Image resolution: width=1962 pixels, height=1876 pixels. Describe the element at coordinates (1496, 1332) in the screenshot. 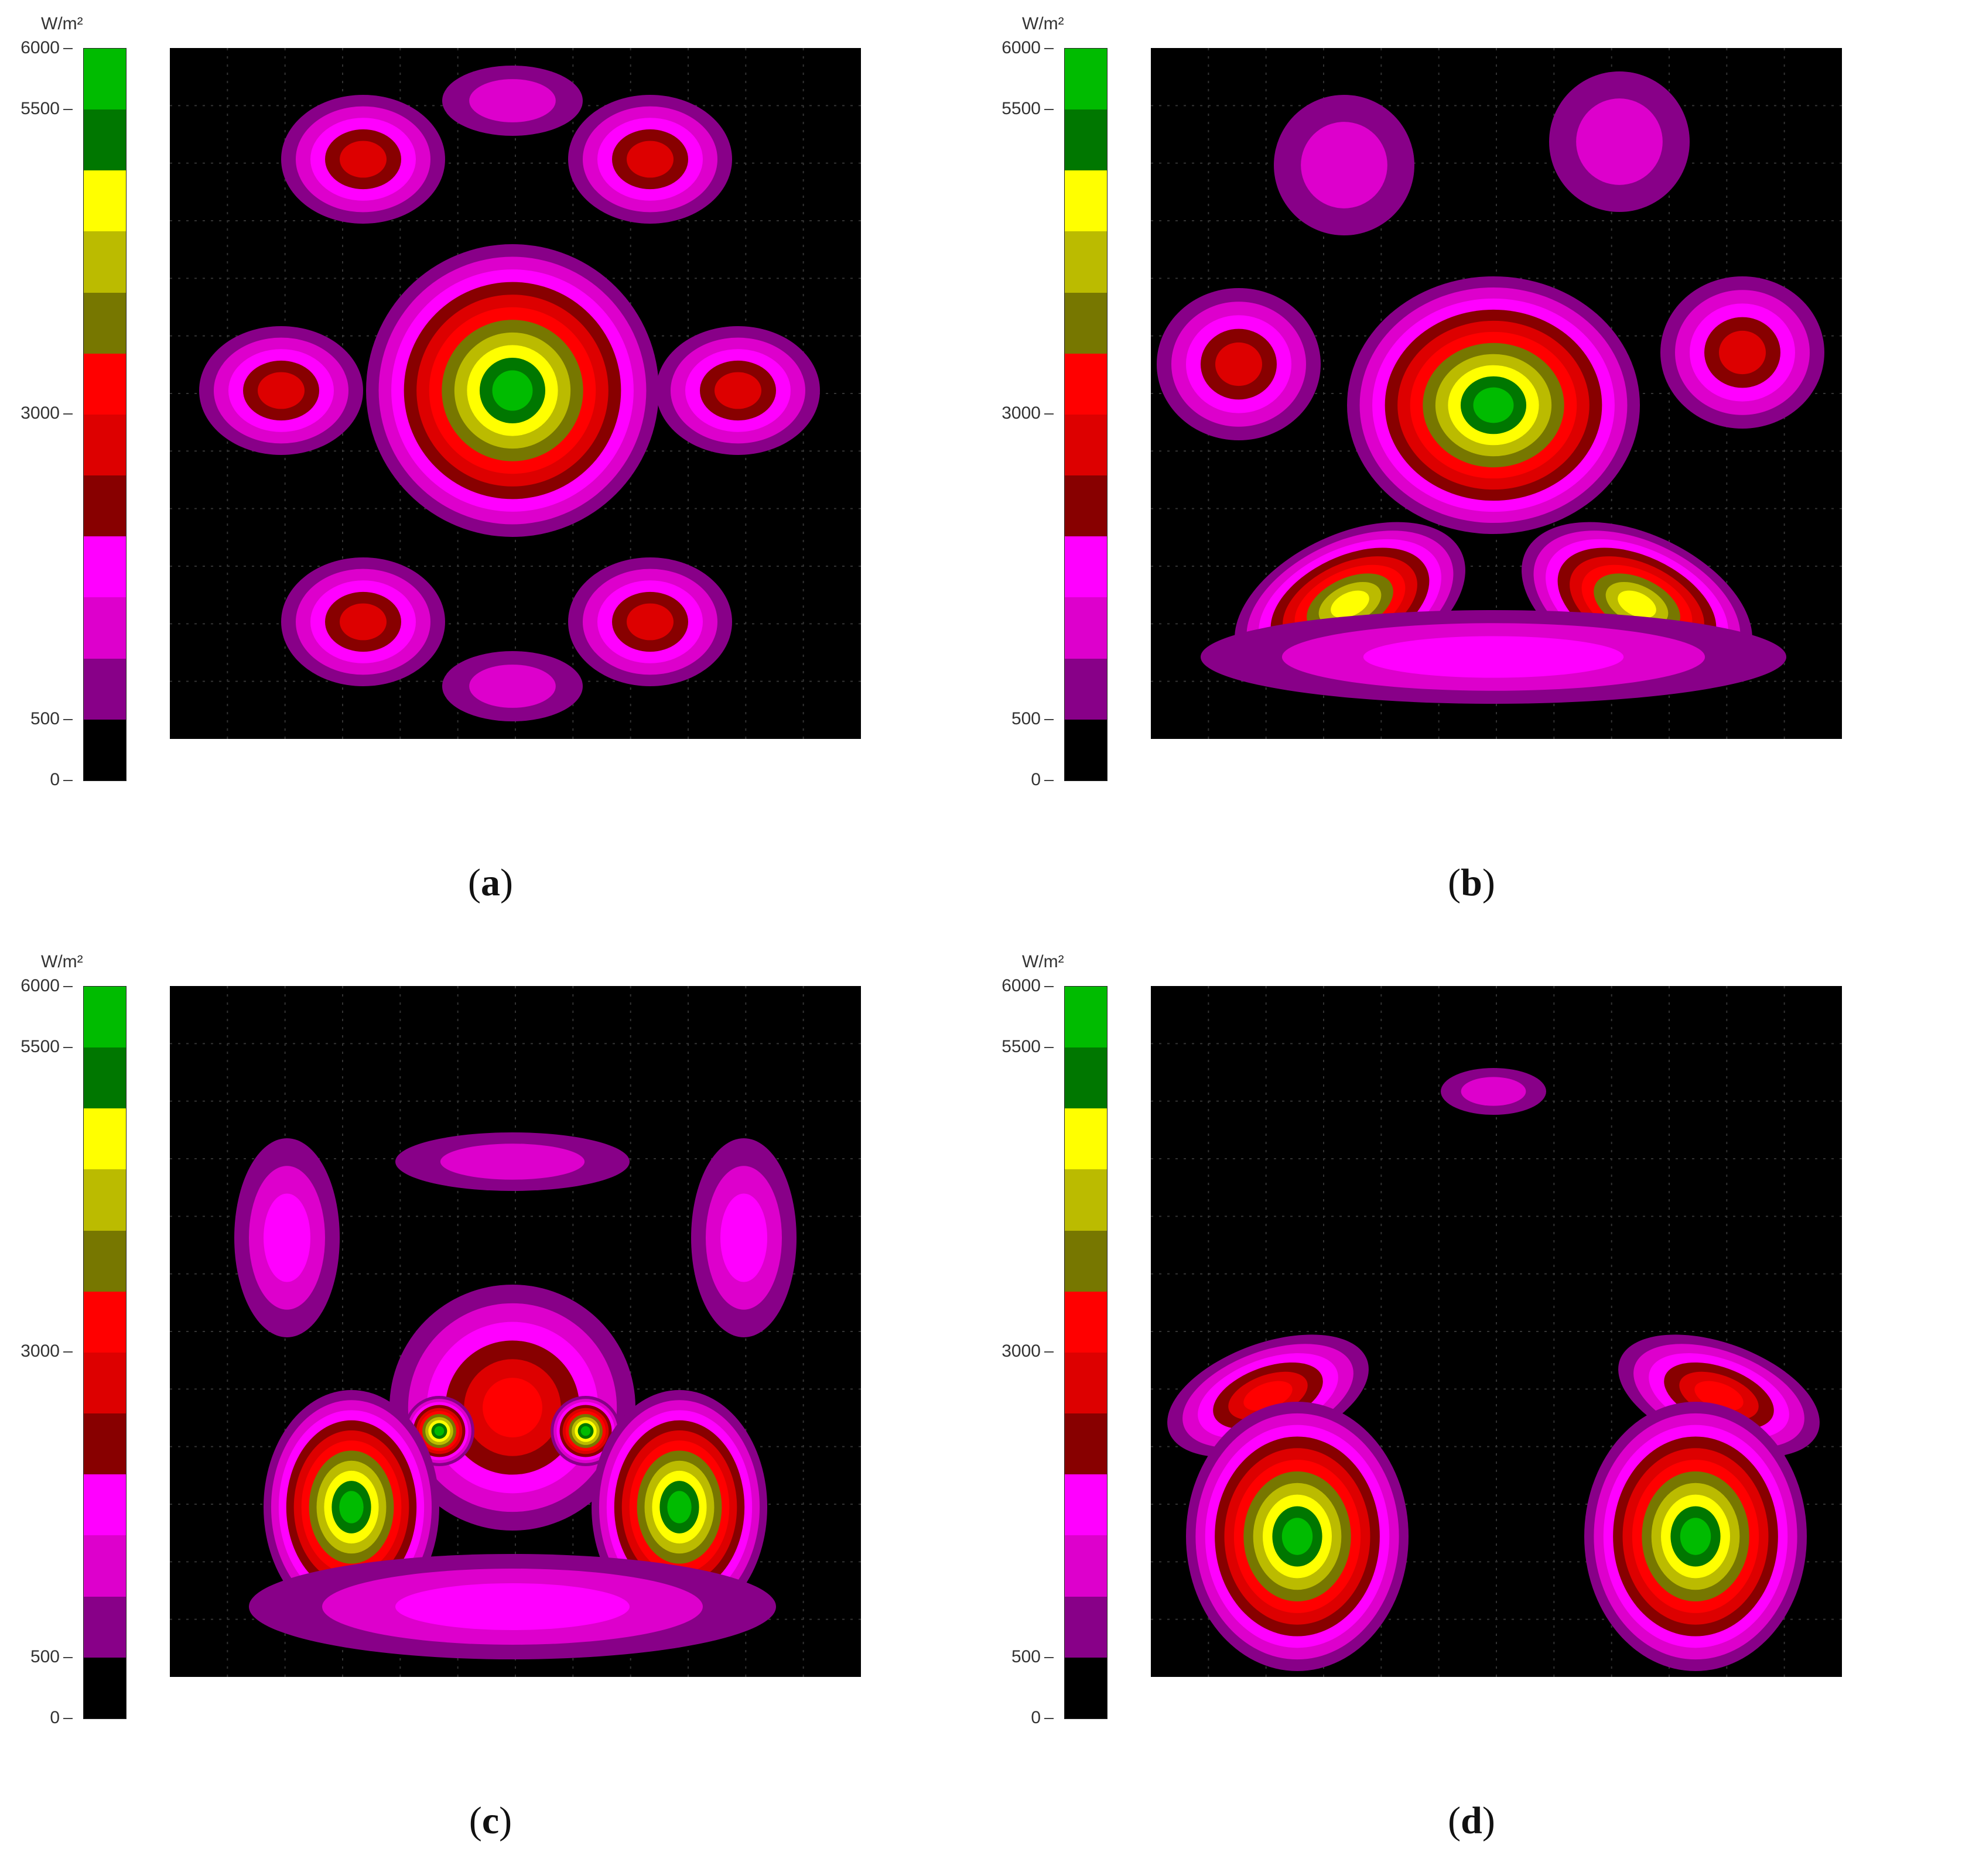

I see `heatmap-d` at that location.